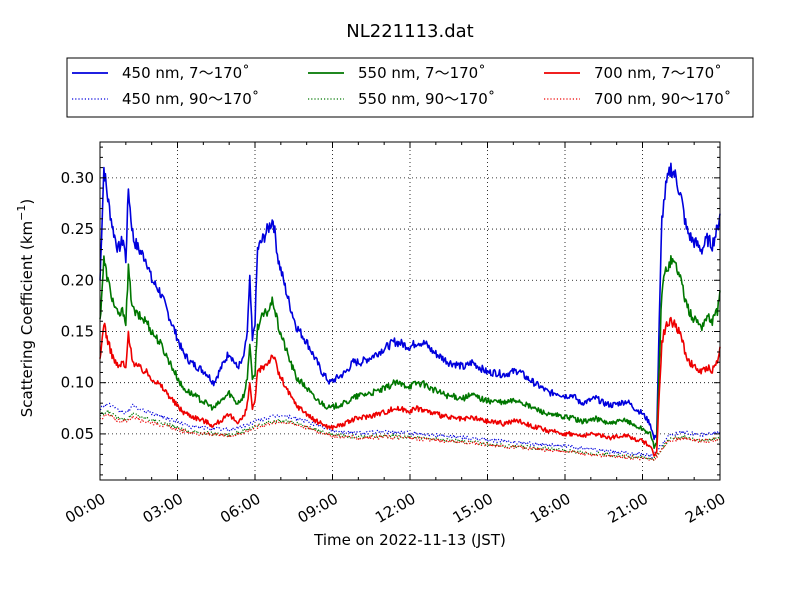  What do you see at coordinates (77, 383) in the screenshot?
I see `y-tick-label: 0.10` at bounding box center [77, 383].